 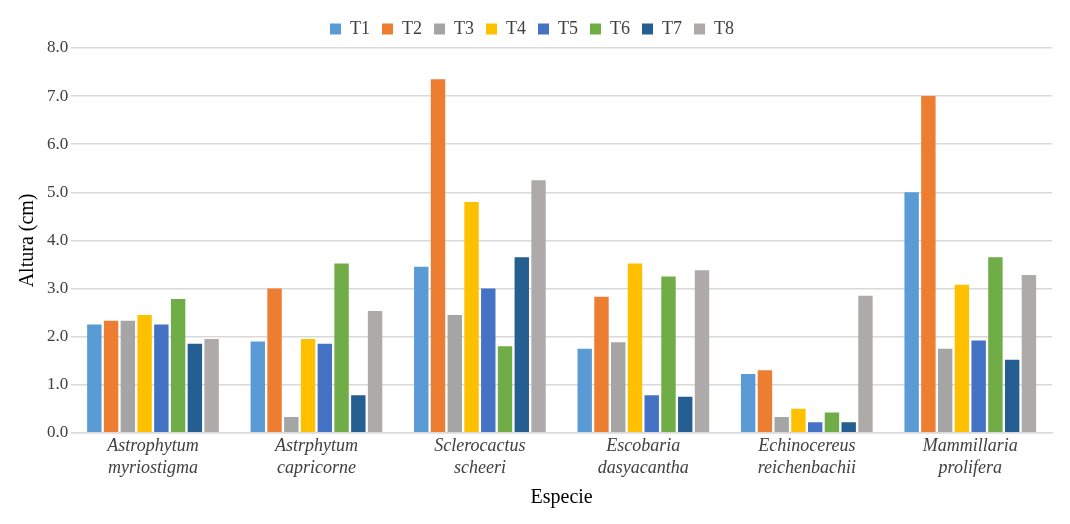 I want to click on x-tick-label: Echinocereus reichenbachii, so click(x=806, y=456).